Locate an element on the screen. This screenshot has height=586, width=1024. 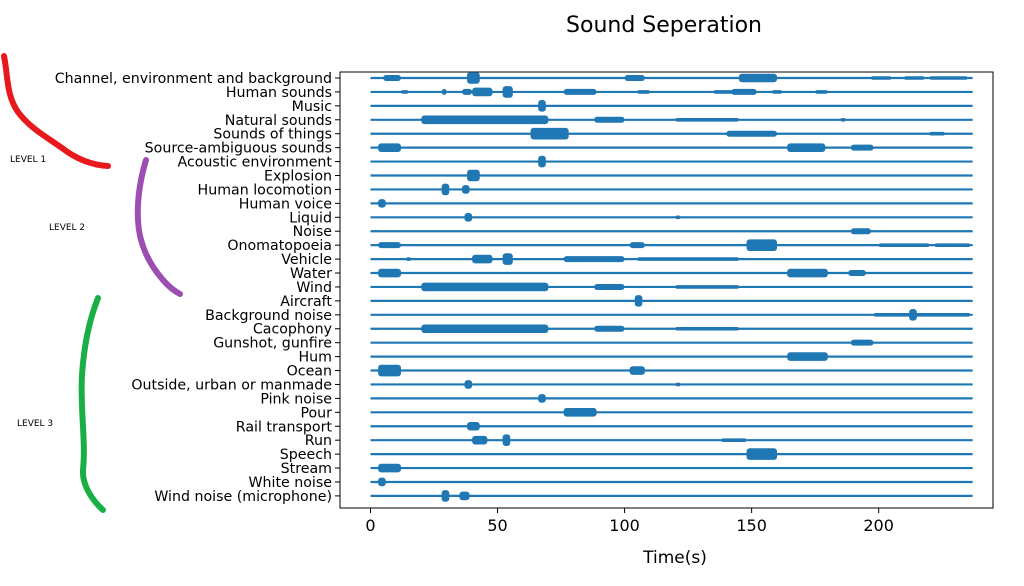
y-tick-label-human-locomotion: Human locomotion is located at coordinates (265, 190).